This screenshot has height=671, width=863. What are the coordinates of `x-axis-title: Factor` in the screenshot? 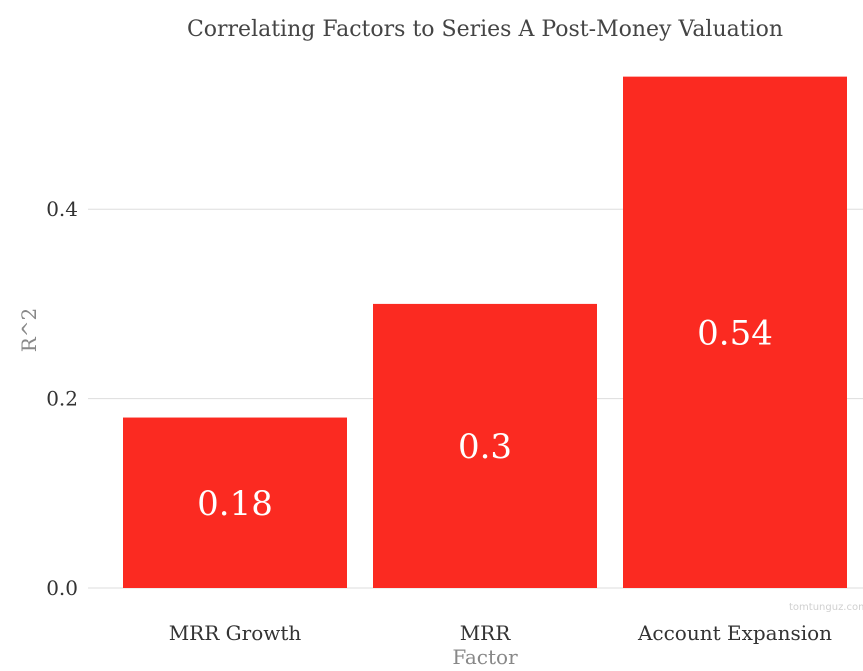 It's located at (485, 657).